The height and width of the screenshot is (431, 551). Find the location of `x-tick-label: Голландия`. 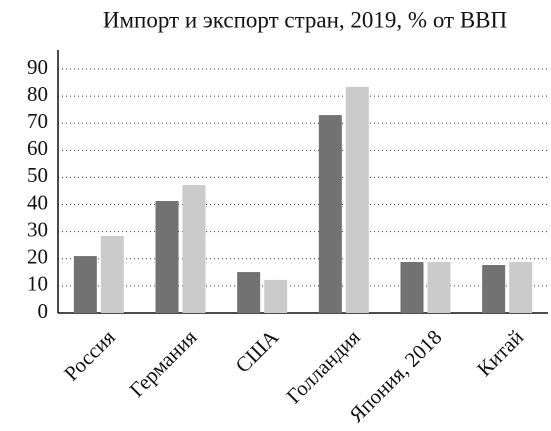

x-tick-label: Голландия is located at coordinates (323, 366).